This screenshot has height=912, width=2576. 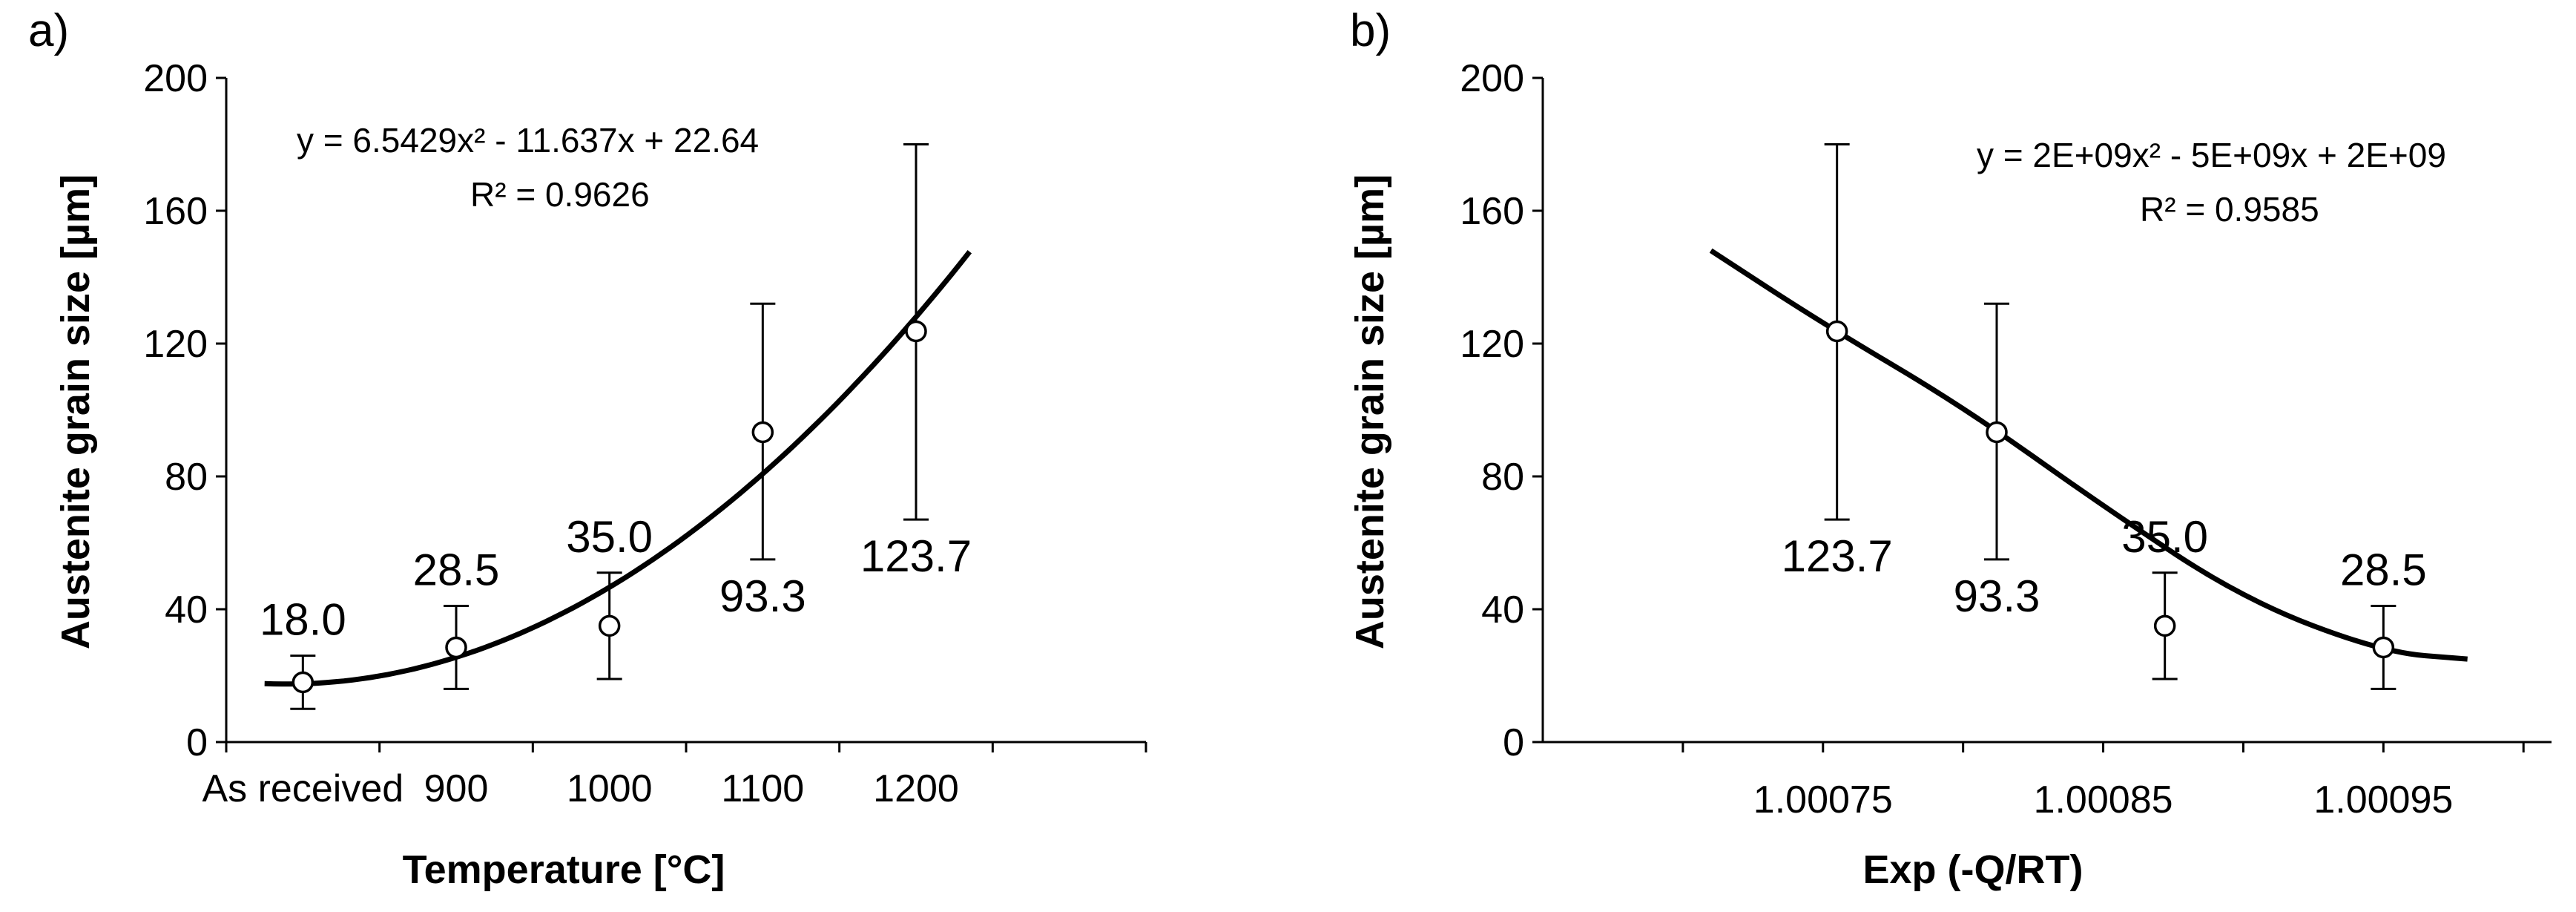 I want to click on panel-b-x-tick-label: 1.00085, so click(x=2103, y=800).